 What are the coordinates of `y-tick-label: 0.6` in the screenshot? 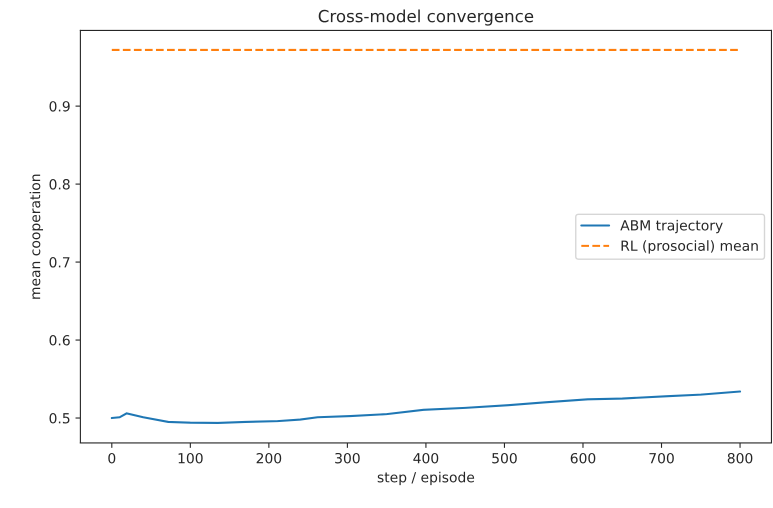 It's located at (60, 340).